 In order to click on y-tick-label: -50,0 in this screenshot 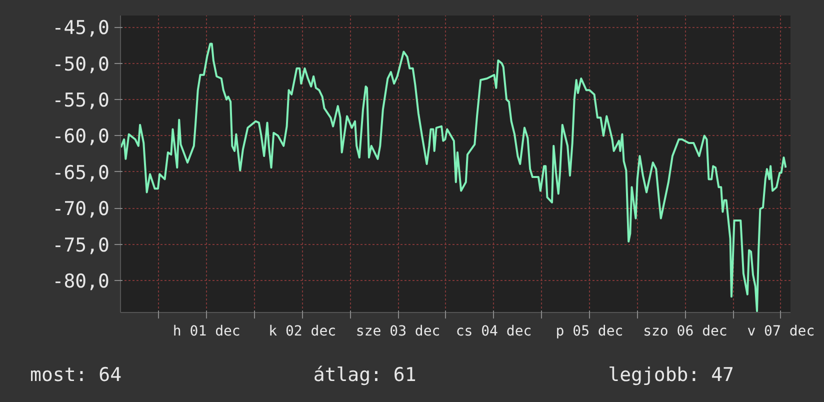, I will do `click(81, 64)`.